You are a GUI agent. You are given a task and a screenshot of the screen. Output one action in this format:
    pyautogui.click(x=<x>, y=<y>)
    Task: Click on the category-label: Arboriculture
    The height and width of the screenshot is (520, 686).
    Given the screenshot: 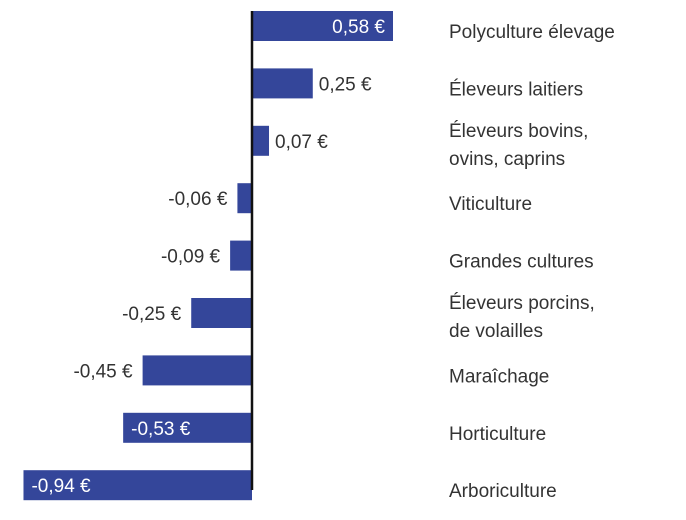 What is the action you would take?
    pyautogui.click(x=503, y=491)
    